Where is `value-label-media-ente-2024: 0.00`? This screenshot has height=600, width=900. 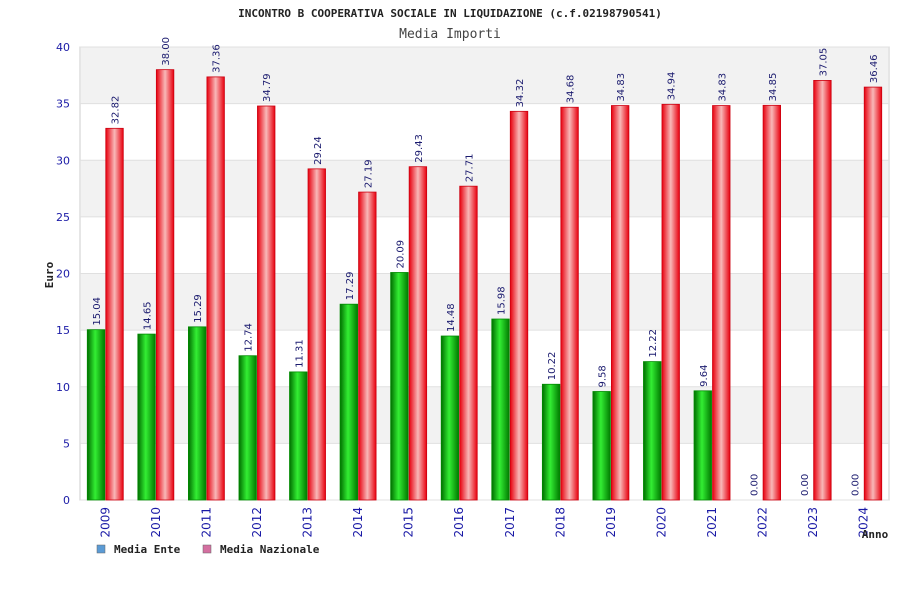
value-label-media-ente-2024: 0.00 is located at coordinates (855, 485).